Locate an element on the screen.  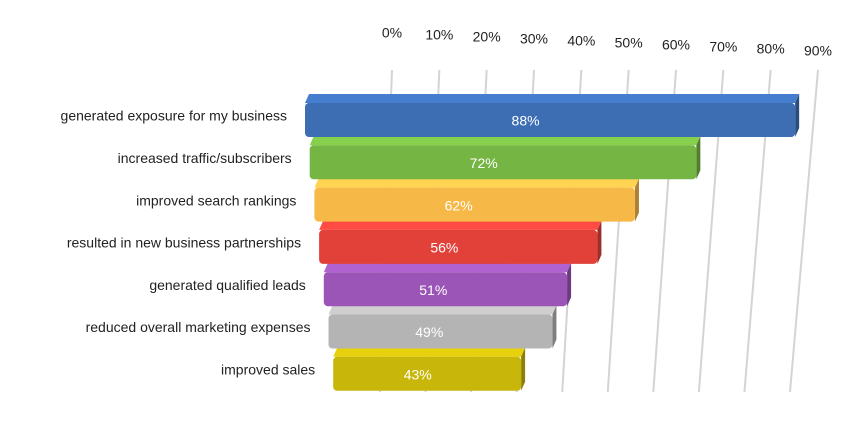
value-label: 62% is located at coordinates (459, 205).